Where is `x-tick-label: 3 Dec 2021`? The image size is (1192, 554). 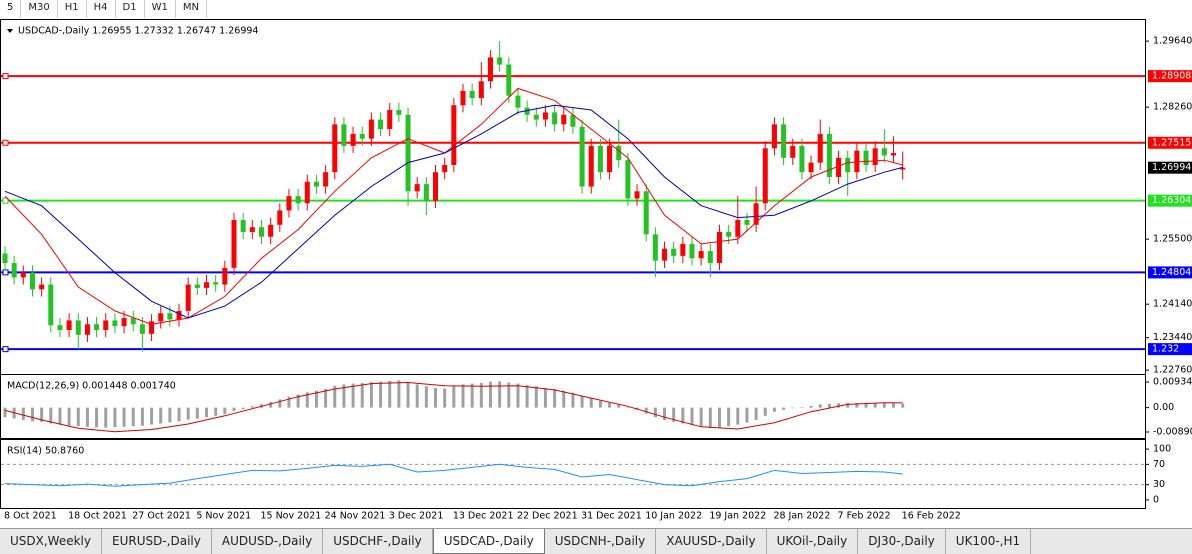 x-tick-label: 3 Dec 2021 is located at coordinates (416, 516).